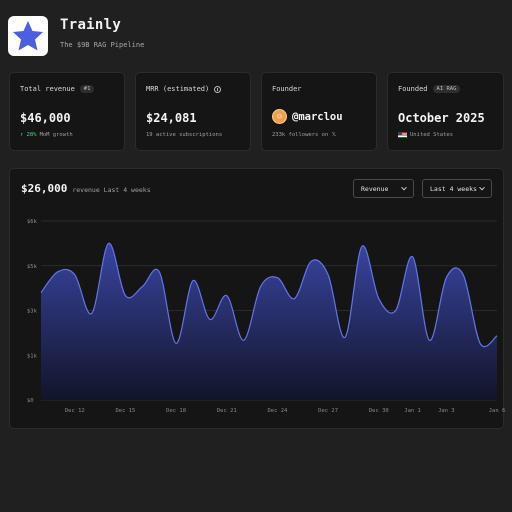  What do you see at coordinates (28, 135) in the screenshot?
I see `growth-value: ↑ 28%` at bounding box center [28, 135].